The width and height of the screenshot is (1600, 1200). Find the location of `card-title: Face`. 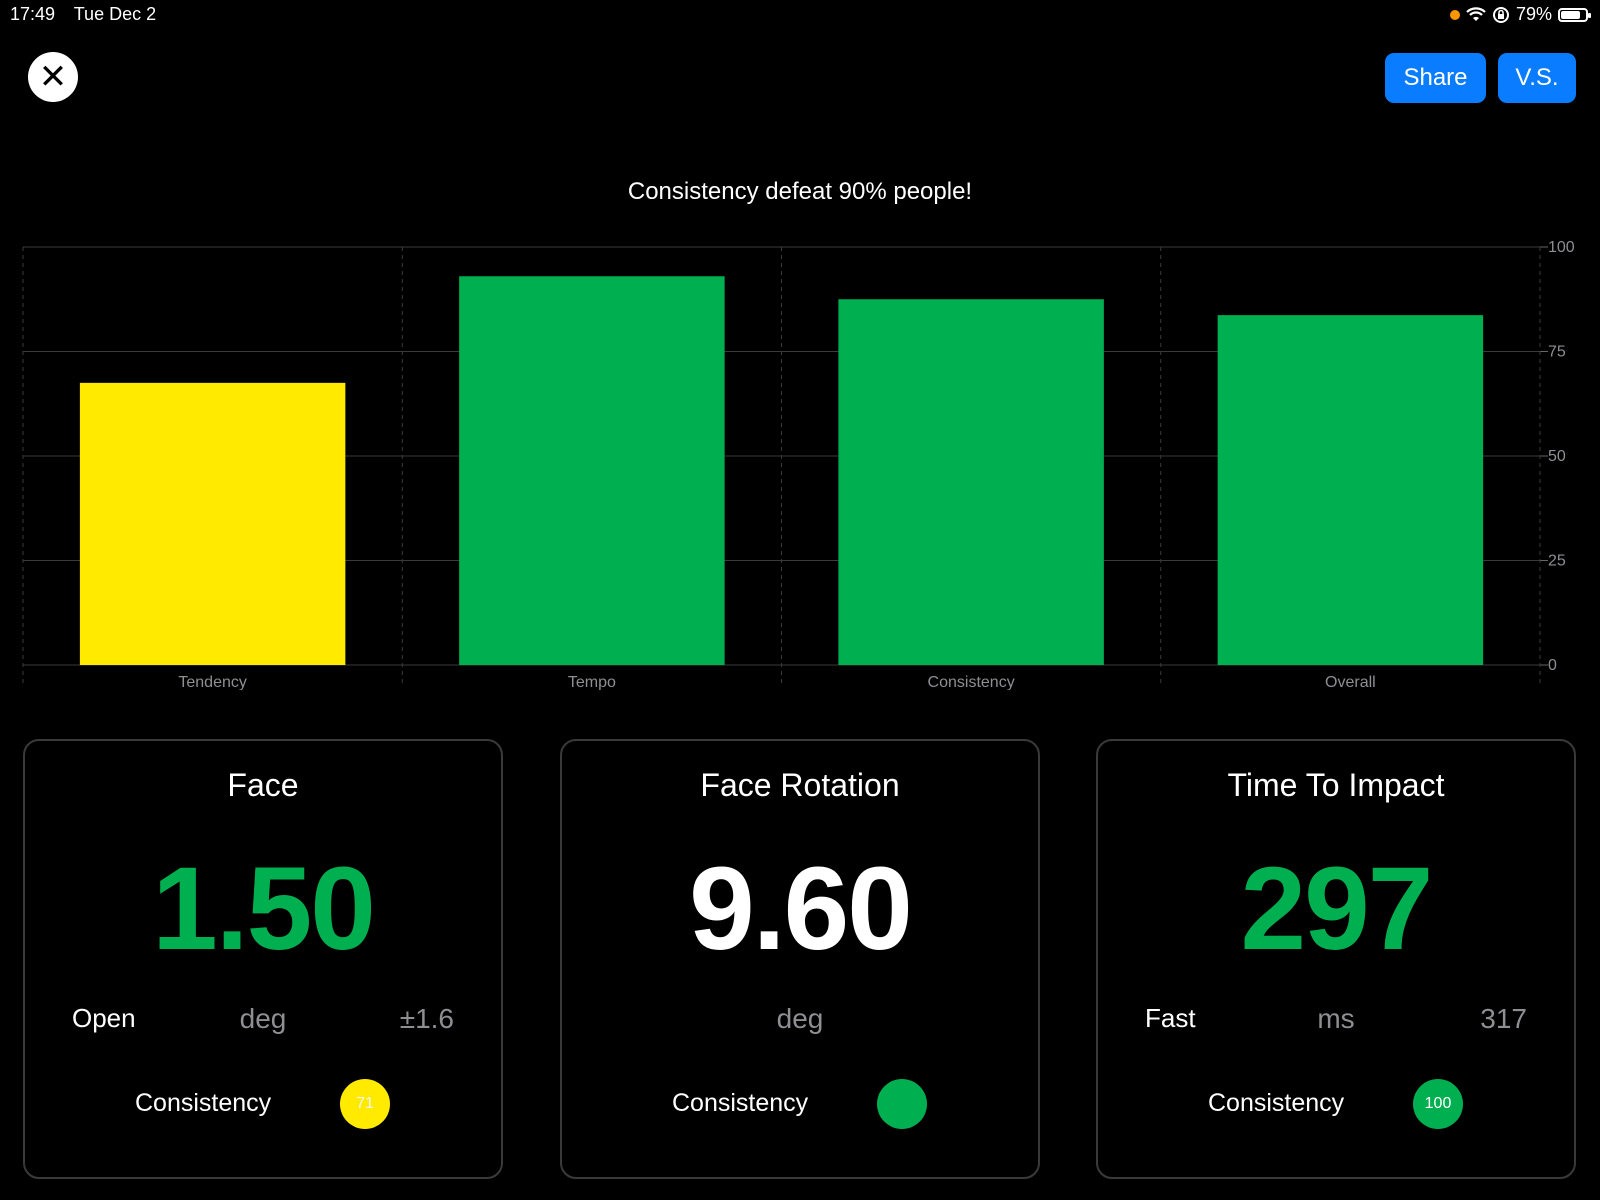

card-title: Face is located at coordinates (263, 785).